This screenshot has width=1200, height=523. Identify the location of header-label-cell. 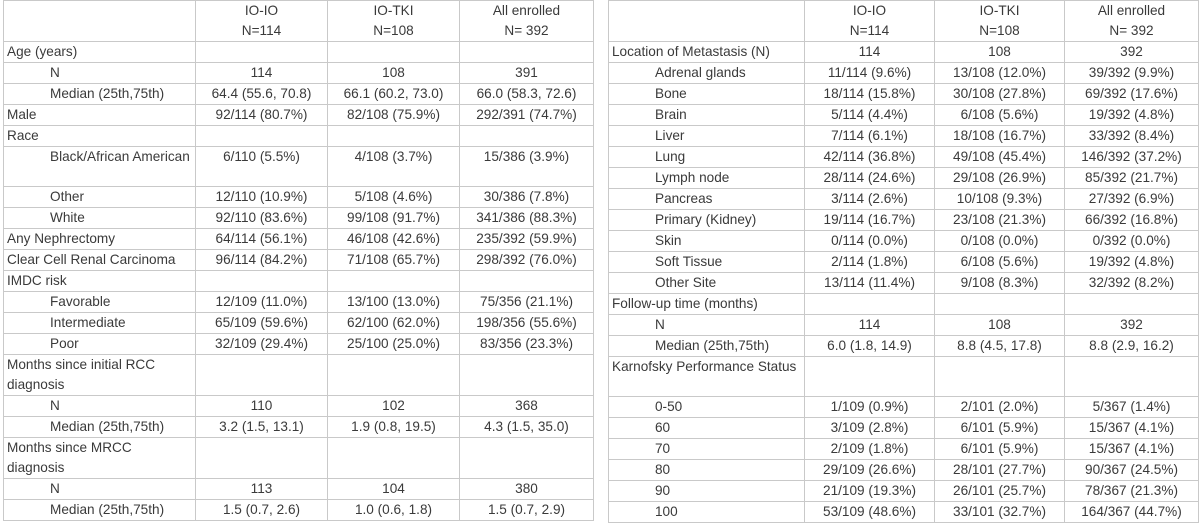
(706, 21).